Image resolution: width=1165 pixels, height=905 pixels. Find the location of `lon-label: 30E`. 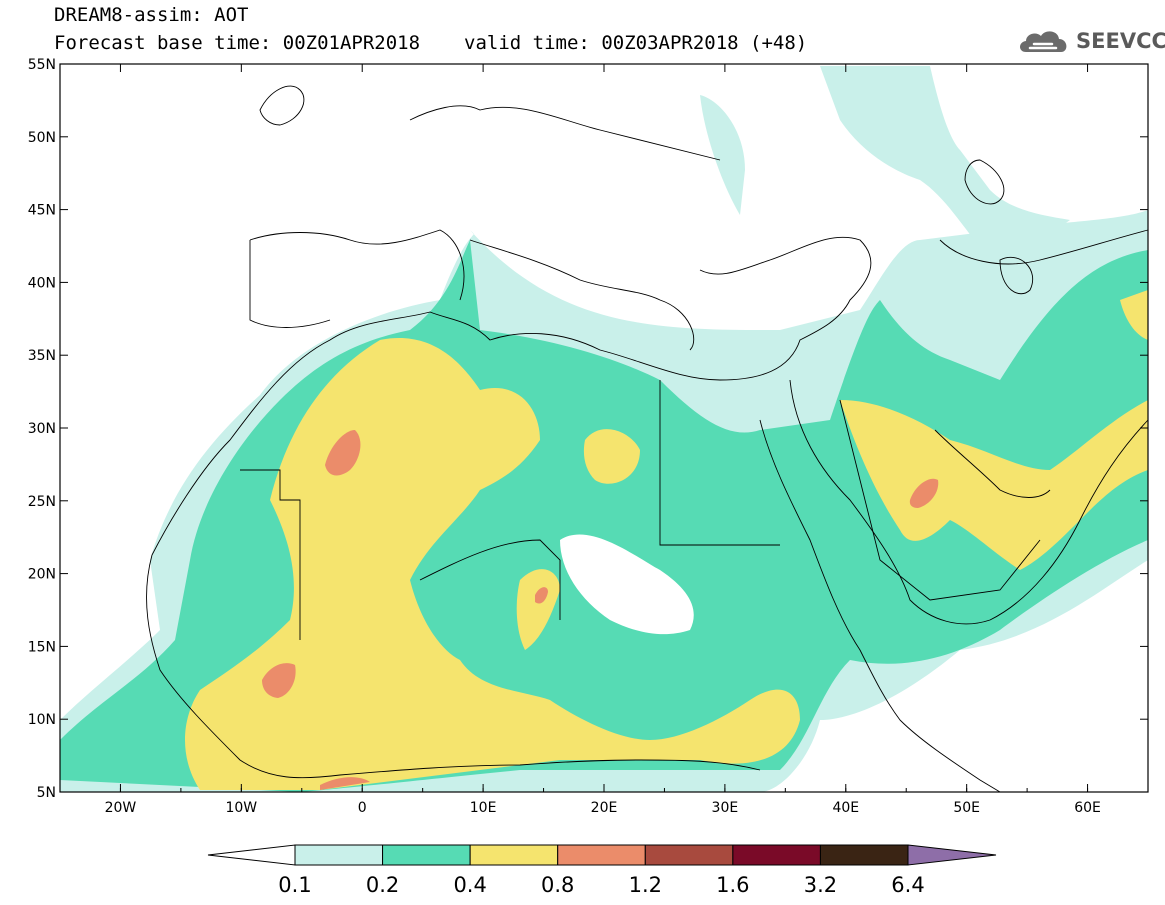

lon-label: 30E is located at coordinates (725, 808).